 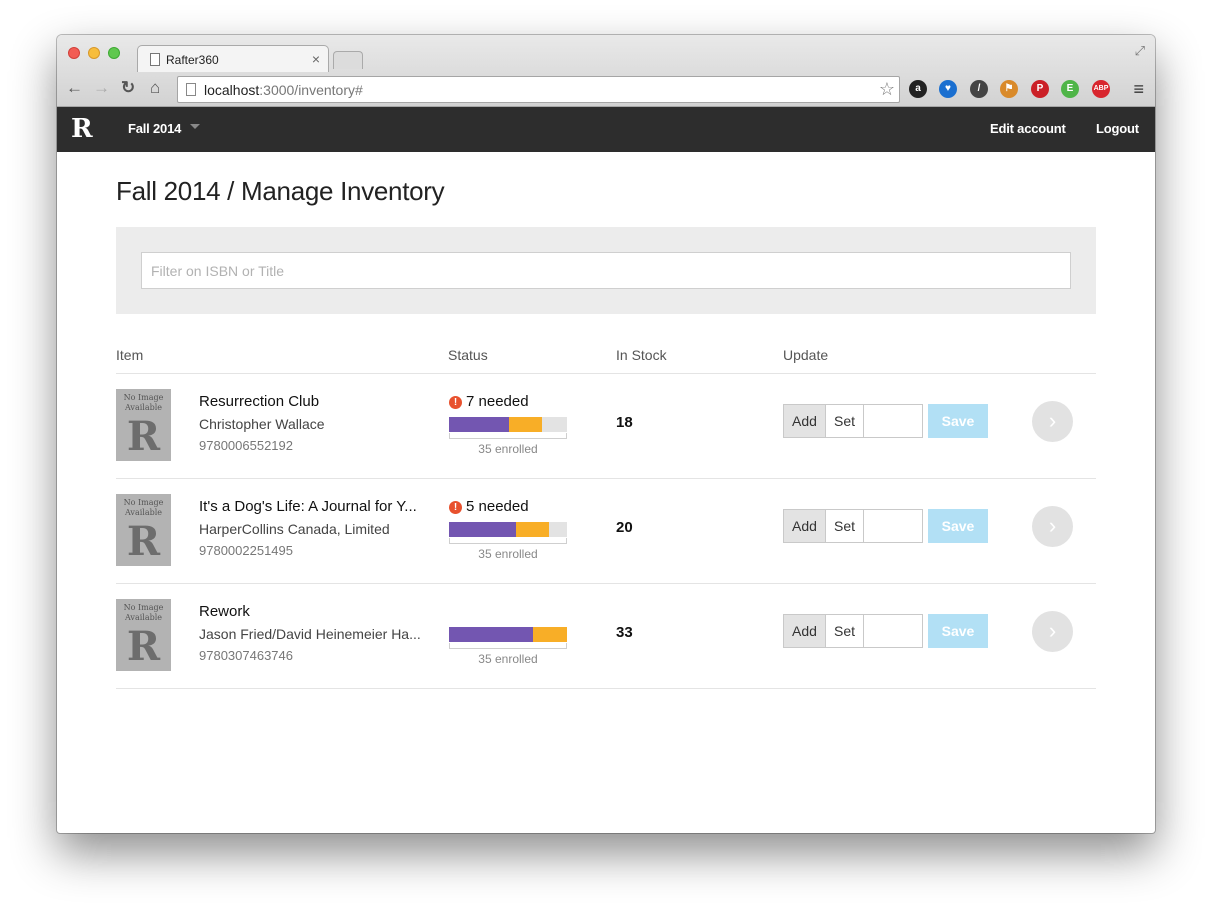 I want to click on item-title: Rework, so click(x=224, y=611).